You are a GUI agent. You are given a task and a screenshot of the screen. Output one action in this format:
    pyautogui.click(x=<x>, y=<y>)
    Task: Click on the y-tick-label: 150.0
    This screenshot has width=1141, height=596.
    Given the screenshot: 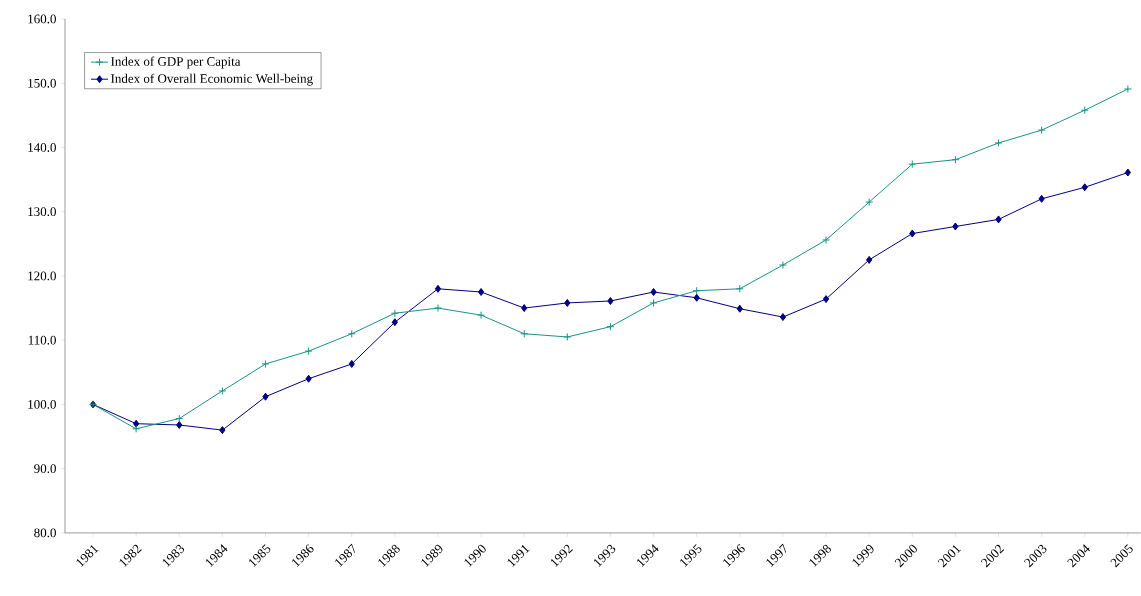 What is the action you would take?
    pyautogui.click(x=42, y=83)
    